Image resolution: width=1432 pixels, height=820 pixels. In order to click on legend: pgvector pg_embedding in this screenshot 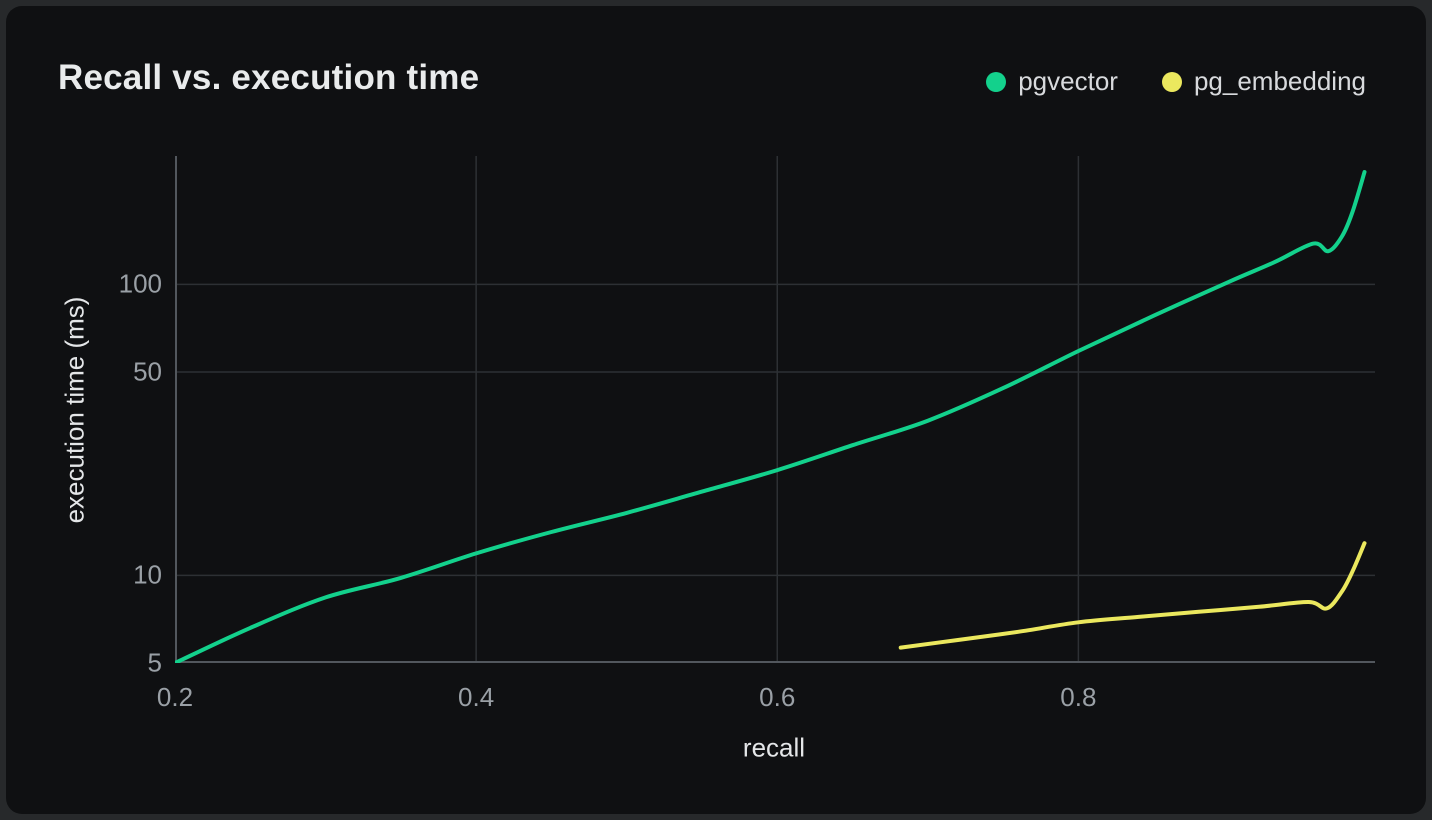, I will do `click(1176, 81)`.